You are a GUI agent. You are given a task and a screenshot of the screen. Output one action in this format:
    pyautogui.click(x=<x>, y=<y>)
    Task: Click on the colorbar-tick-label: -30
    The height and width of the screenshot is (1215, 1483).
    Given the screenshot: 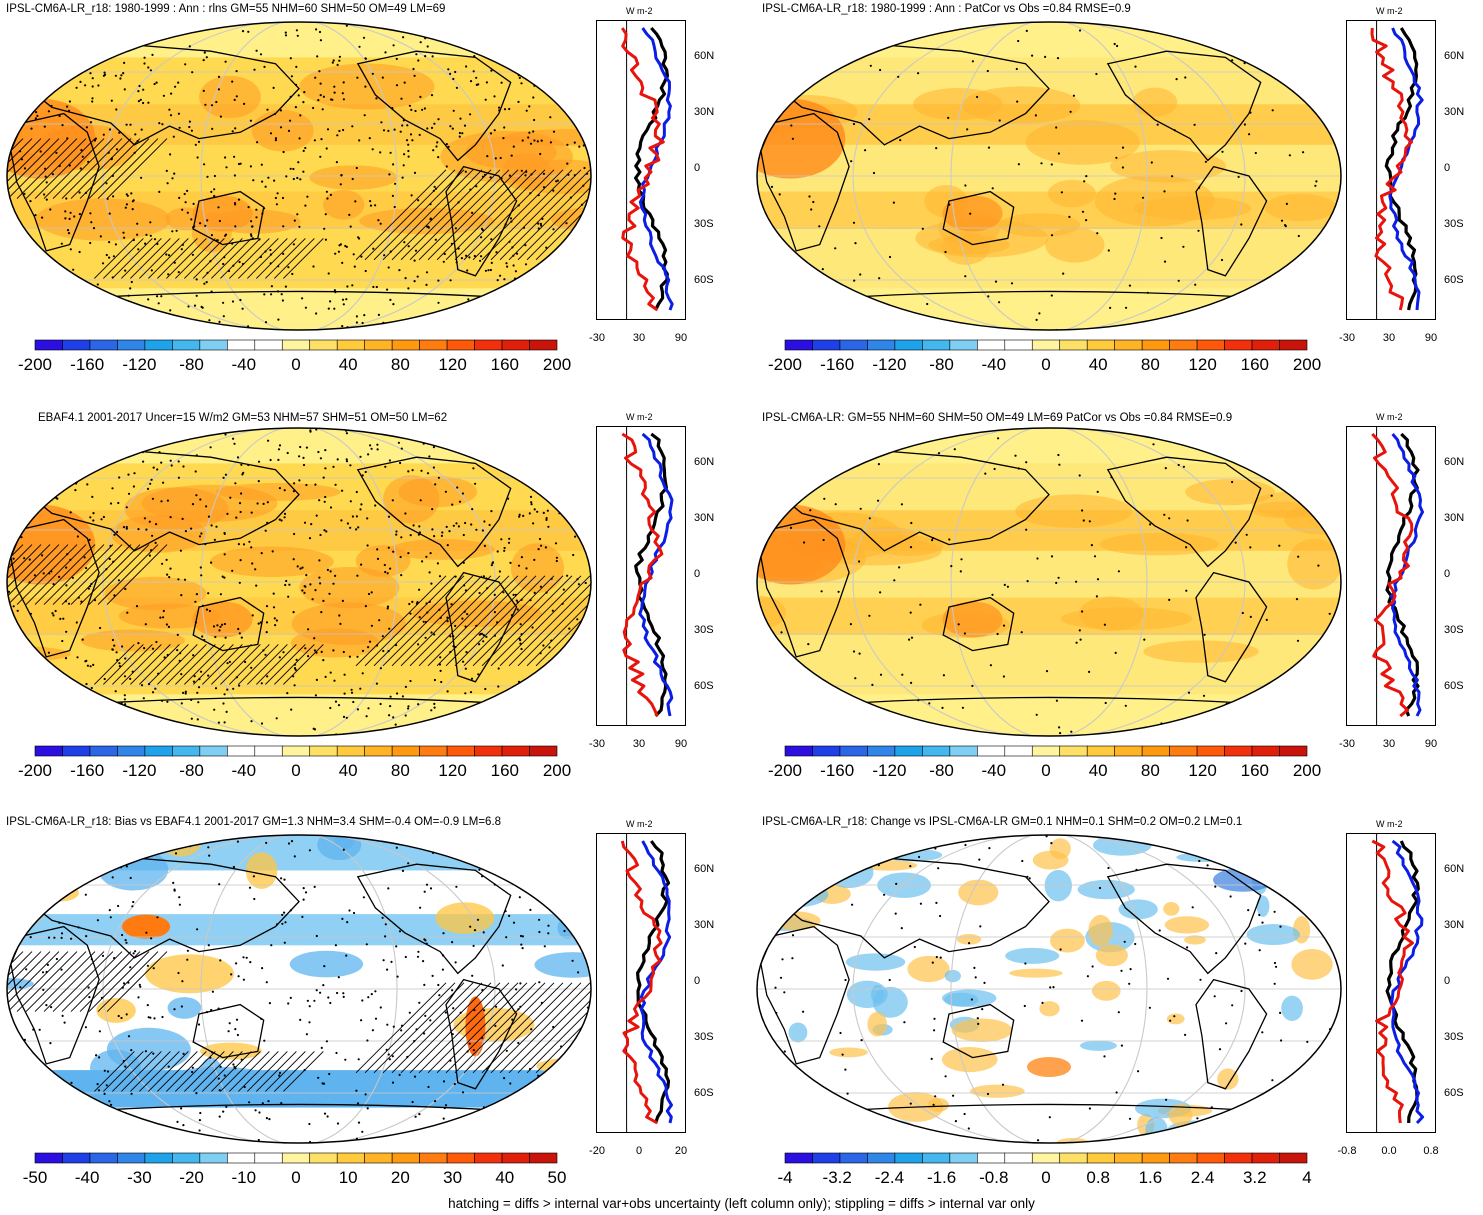 What is the action you would take?
    pyautogui.click(x=139, y=1177)
    